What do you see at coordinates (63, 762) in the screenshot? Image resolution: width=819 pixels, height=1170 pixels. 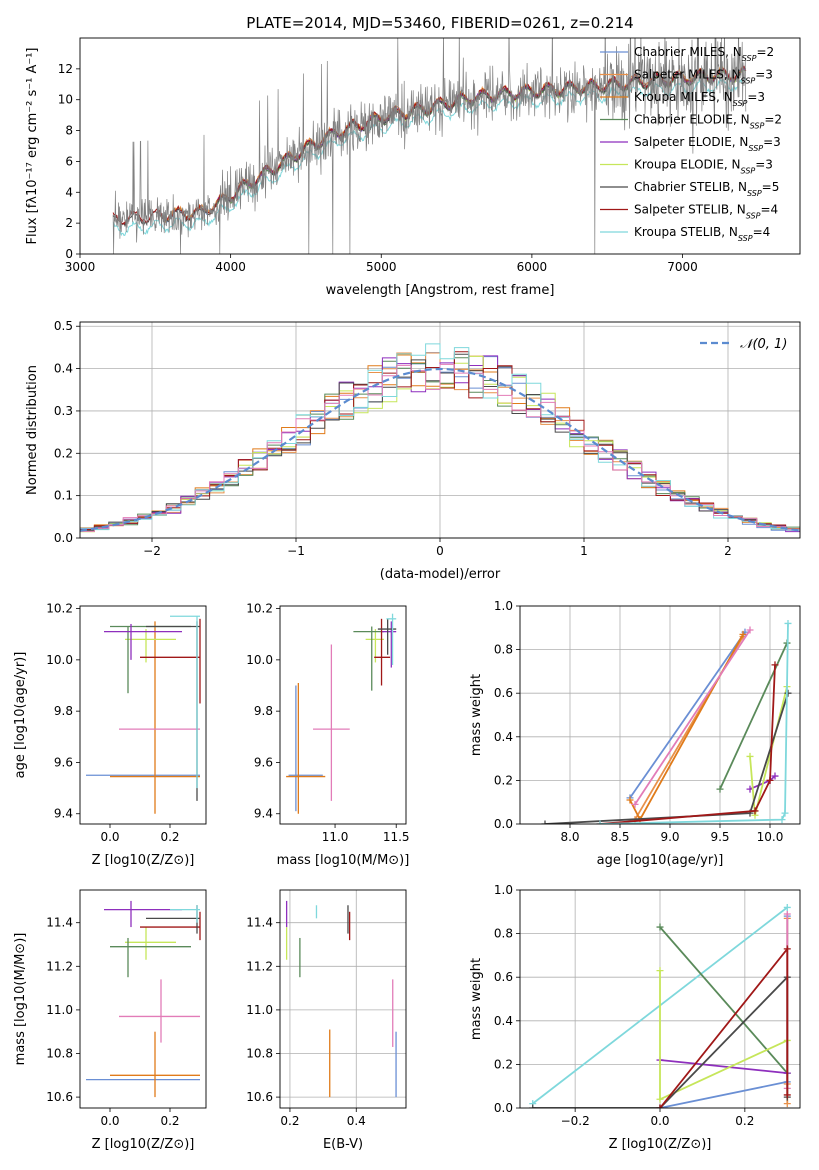 I see `y-tick-label: 9.6` at bounding box center [63, 762].